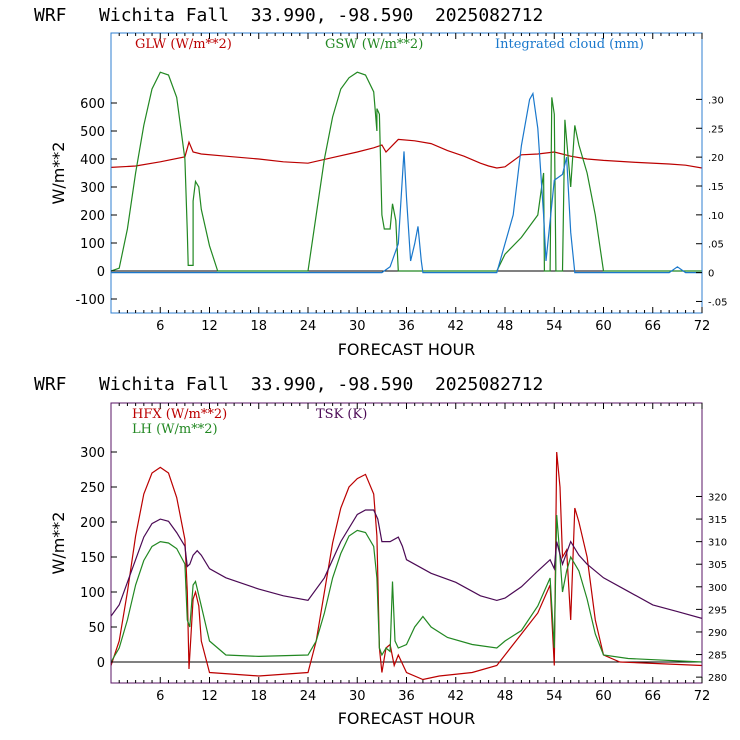 This screenshot has width=740, height=740. What do you see at coordinates (569, 44) in the screenshot?
I see `legend-entry: Integrated cloud (mm)` at bounding box center [569, 44].